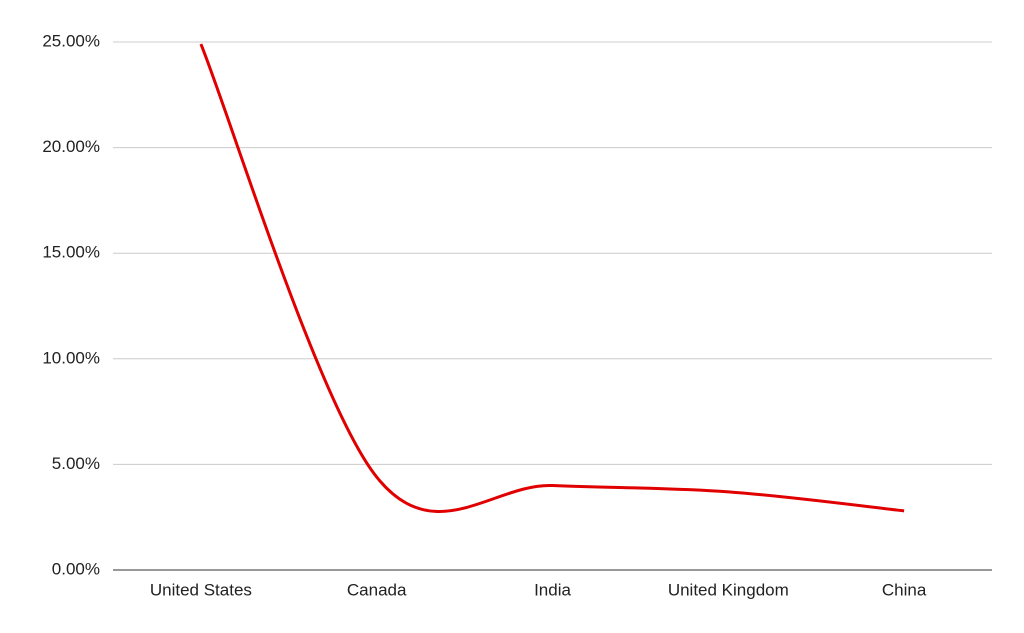 This screenshot has width=1024, height=633. I want to click on x-tick-label: China, so click(904, 589).